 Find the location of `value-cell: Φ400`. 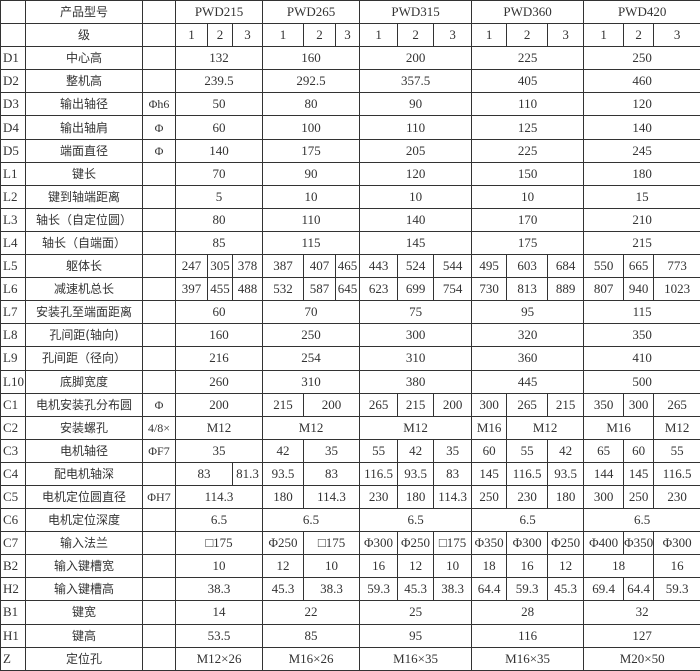

value-cell: Φ400 is located at coordinates (604, 543).